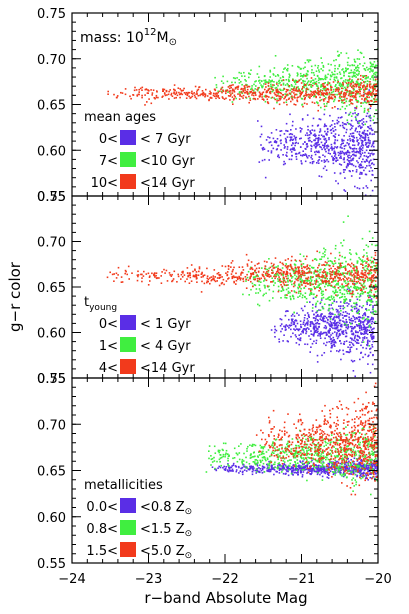  What do you see at coordinates (165, 324) in the screenshot?
I see `legend-hi-text: < 1 Gyr` at bounding box center [165, 324].